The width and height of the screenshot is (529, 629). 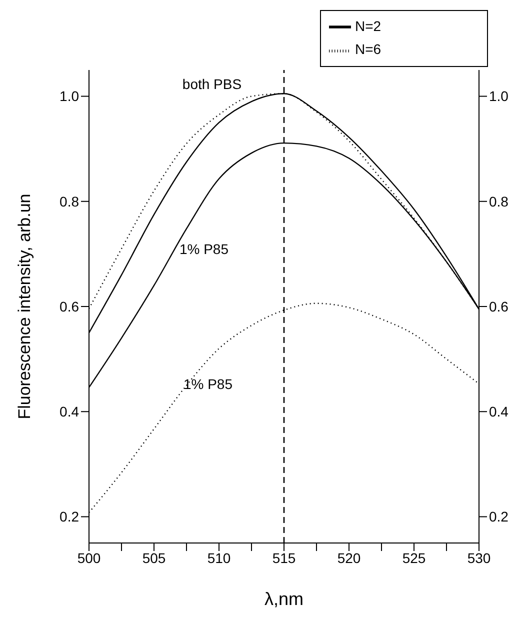 I want to click on legend-label: N=2, so click(x=368, y=26).